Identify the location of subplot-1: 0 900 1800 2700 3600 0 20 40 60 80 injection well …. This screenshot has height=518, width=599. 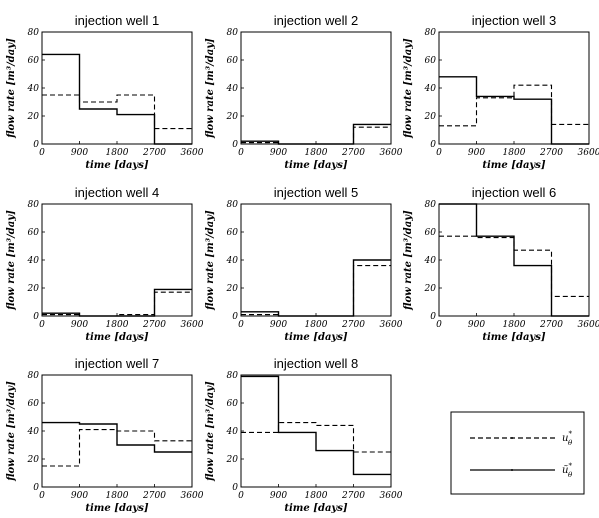
(105, 92).